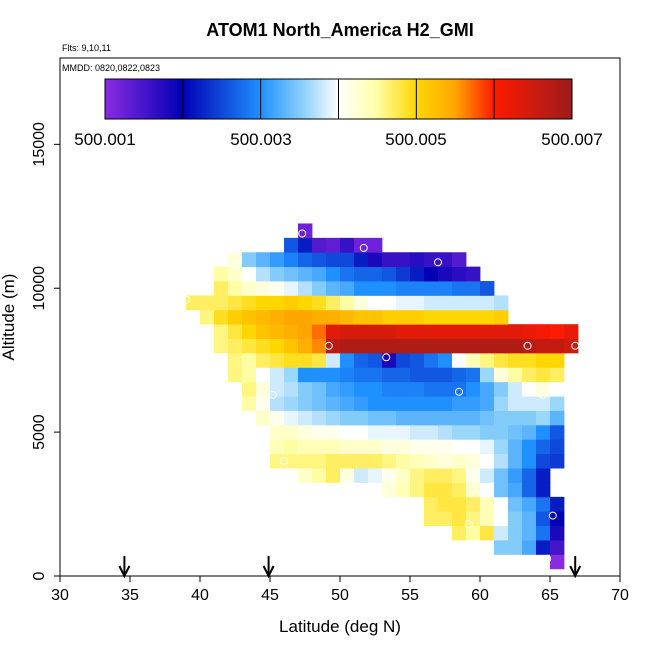  Describe the element at coordinates (86, 48) in the screenshot. I see `flights-label: Flts: 9,10,11` at that location.